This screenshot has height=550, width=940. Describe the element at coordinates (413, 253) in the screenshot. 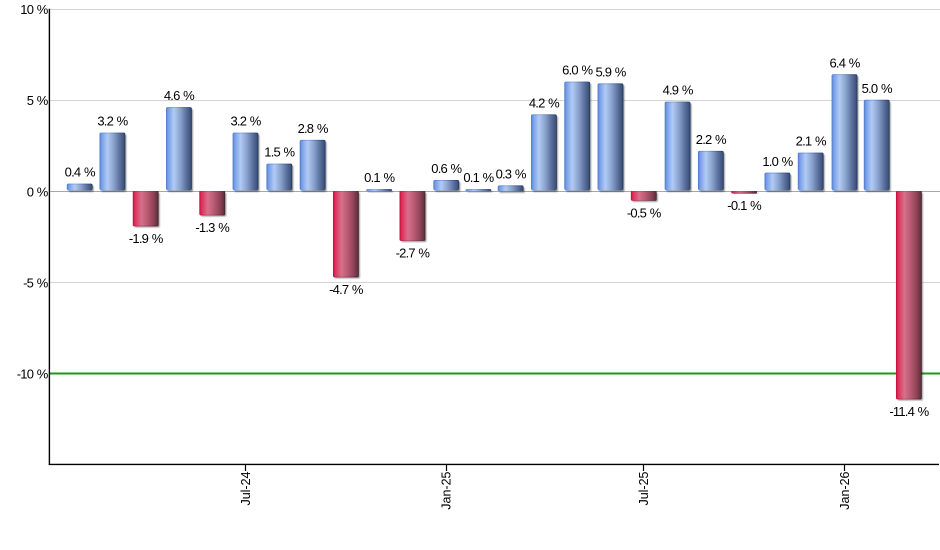

I see `svg-text: -2.7 %` at that location.